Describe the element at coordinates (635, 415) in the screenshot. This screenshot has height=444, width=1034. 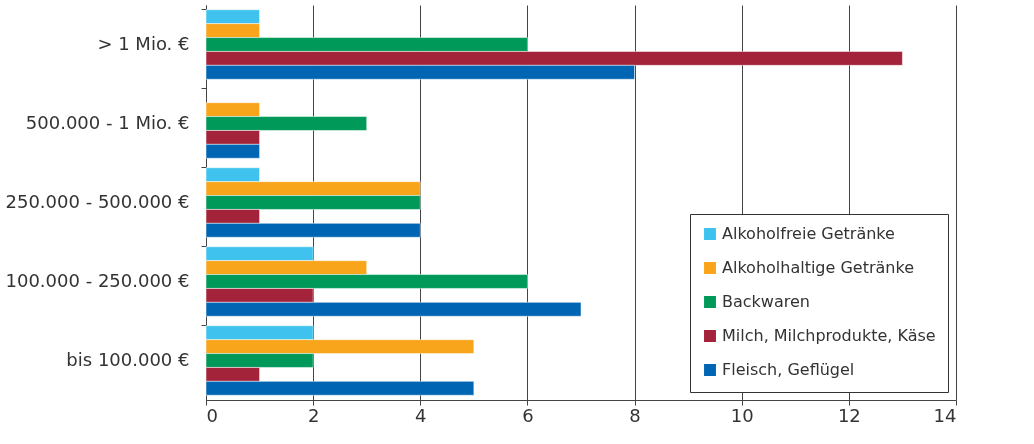
I see `x-tick-label: 8` at that location.